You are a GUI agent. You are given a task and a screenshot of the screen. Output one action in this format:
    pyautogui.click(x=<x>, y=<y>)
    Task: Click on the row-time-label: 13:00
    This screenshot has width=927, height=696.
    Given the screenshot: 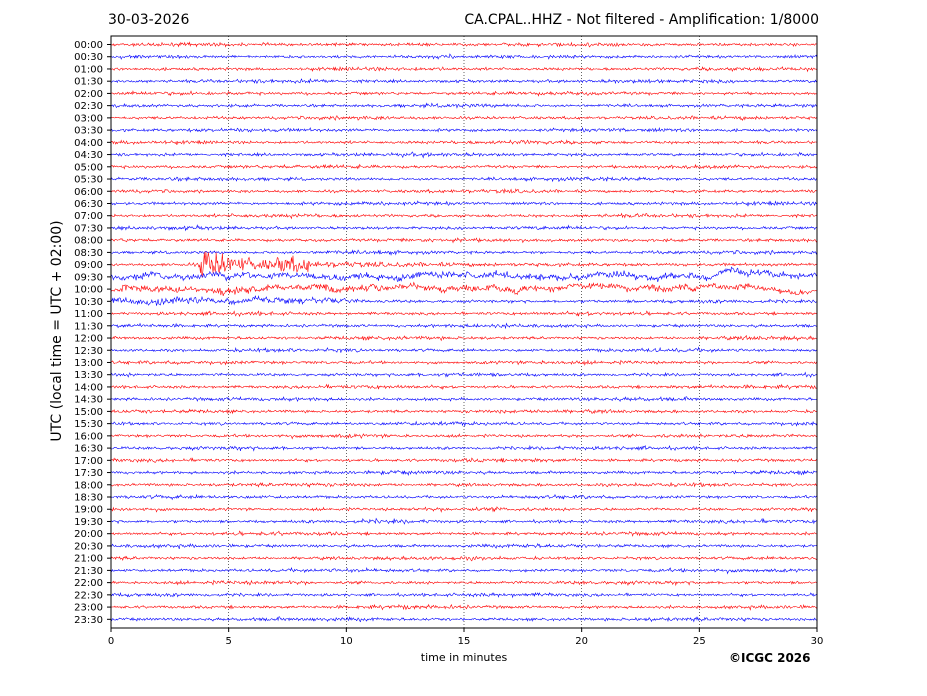 What is the action you would take?
    pyautogui.click(x=88, y=363)
    